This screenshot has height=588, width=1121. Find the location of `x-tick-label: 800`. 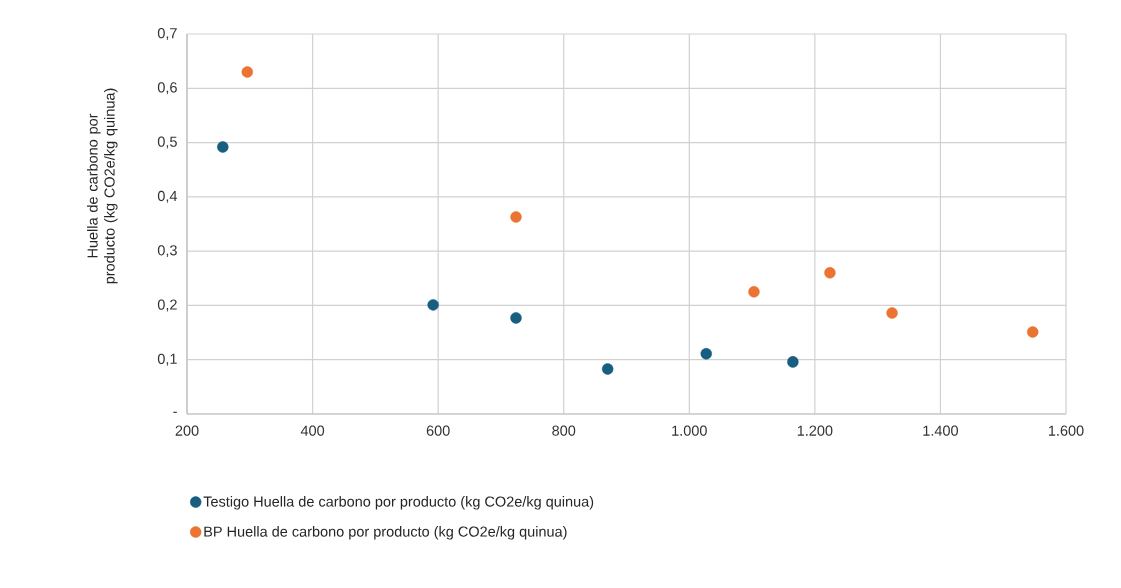

x-tick-label: 800 is located at coordinates (564, 430).